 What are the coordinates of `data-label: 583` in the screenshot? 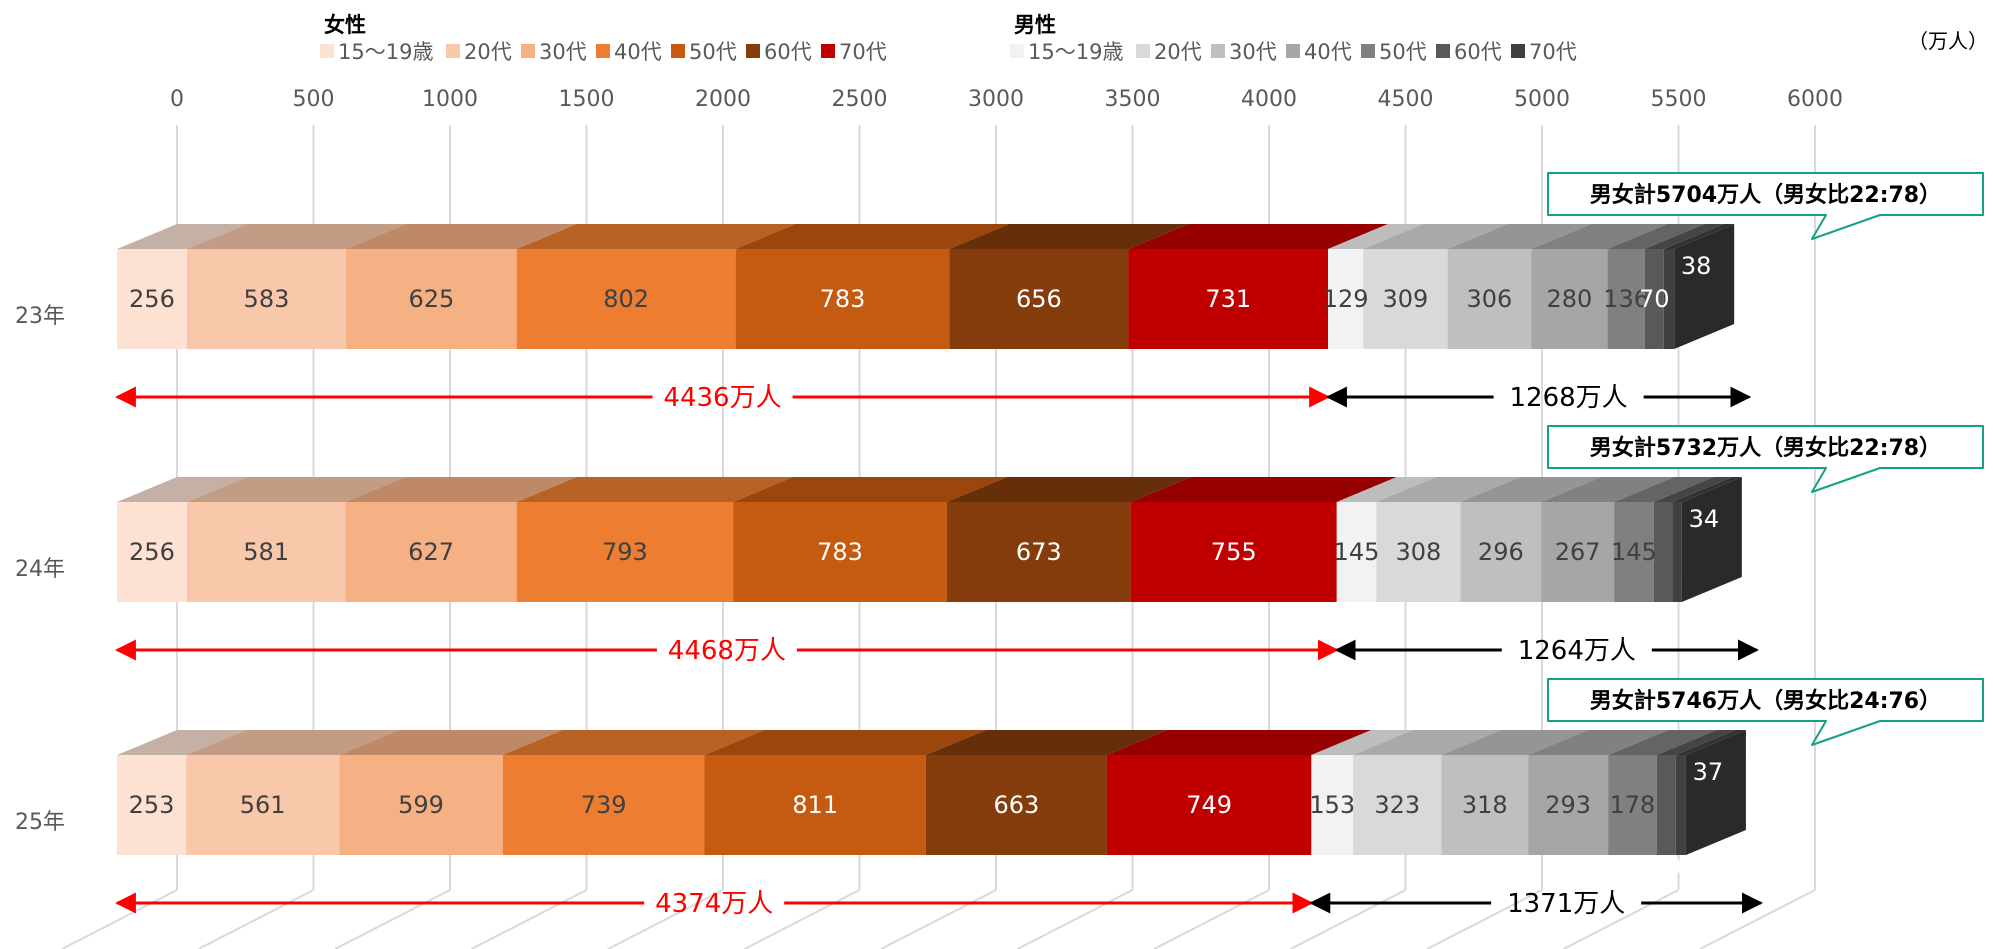 It's located at (267, 299).